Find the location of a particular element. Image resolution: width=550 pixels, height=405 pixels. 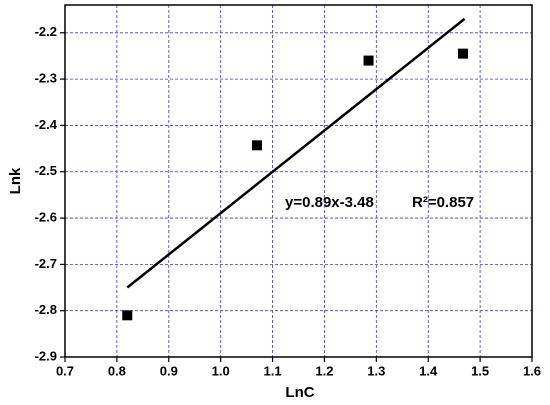

x-tick-label: 1.5 is located at coordinates (480, 370).